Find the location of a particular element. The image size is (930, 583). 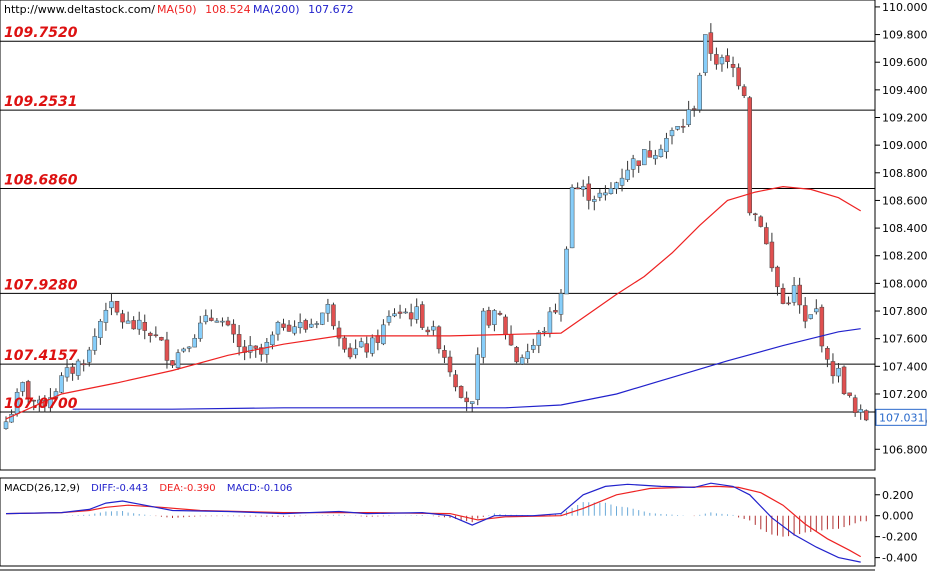

macd-title: MACD(26,12,9) is located at coordinates (42, 488).